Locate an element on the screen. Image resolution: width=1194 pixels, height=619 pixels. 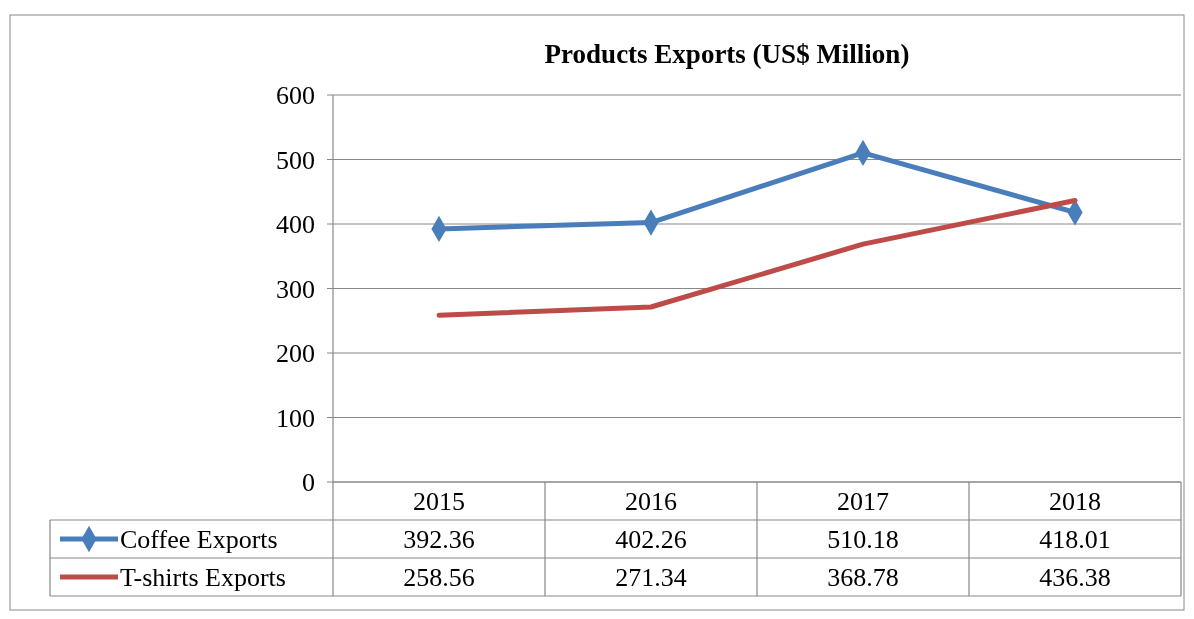
x-tick-label: 2017 is located at coordinates (863, 502).